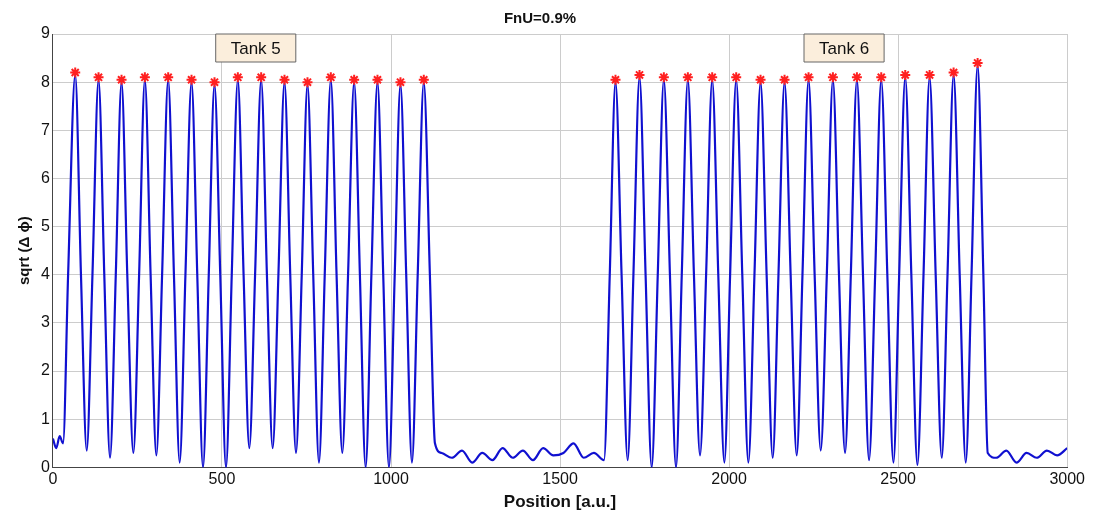  What do you see at coordinates (729, 479) in the screenshot?
I see `x-tick-label: 2000` at bounding box center [729, 479].